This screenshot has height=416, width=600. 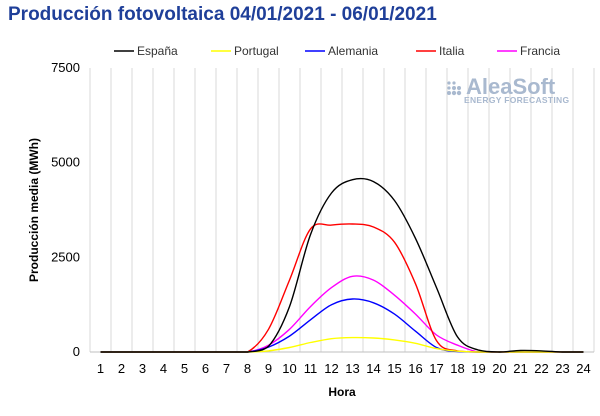 I want to click on y-axis-label: Producción media (MWh), so click(x=34, y=210).